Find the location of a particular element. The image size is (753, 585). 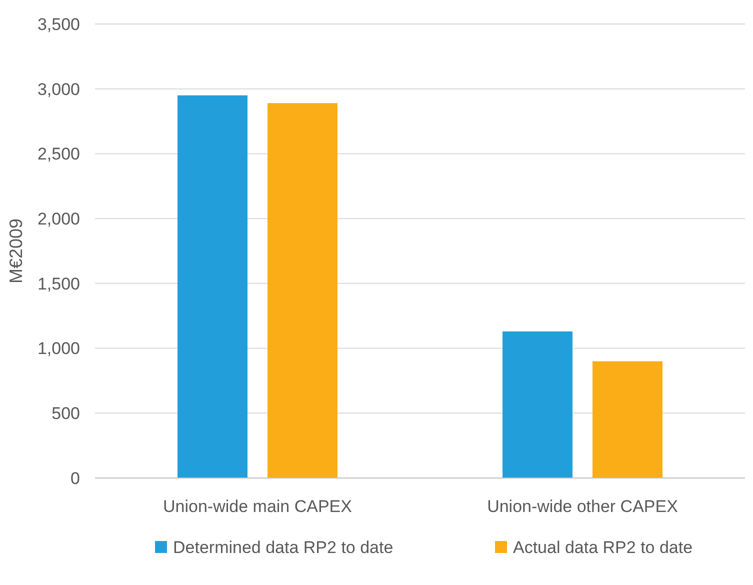

legend-label: Actual data RP2 to date is located at coordinates (603, 547).